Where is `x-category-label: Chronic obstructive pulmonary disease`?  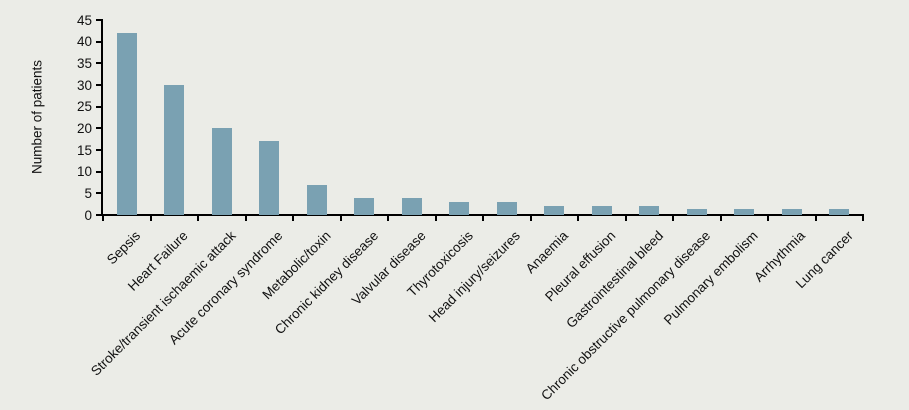
x-category-label: Chronic obstructive pulmonary disease is located at coordinates (626, 316).